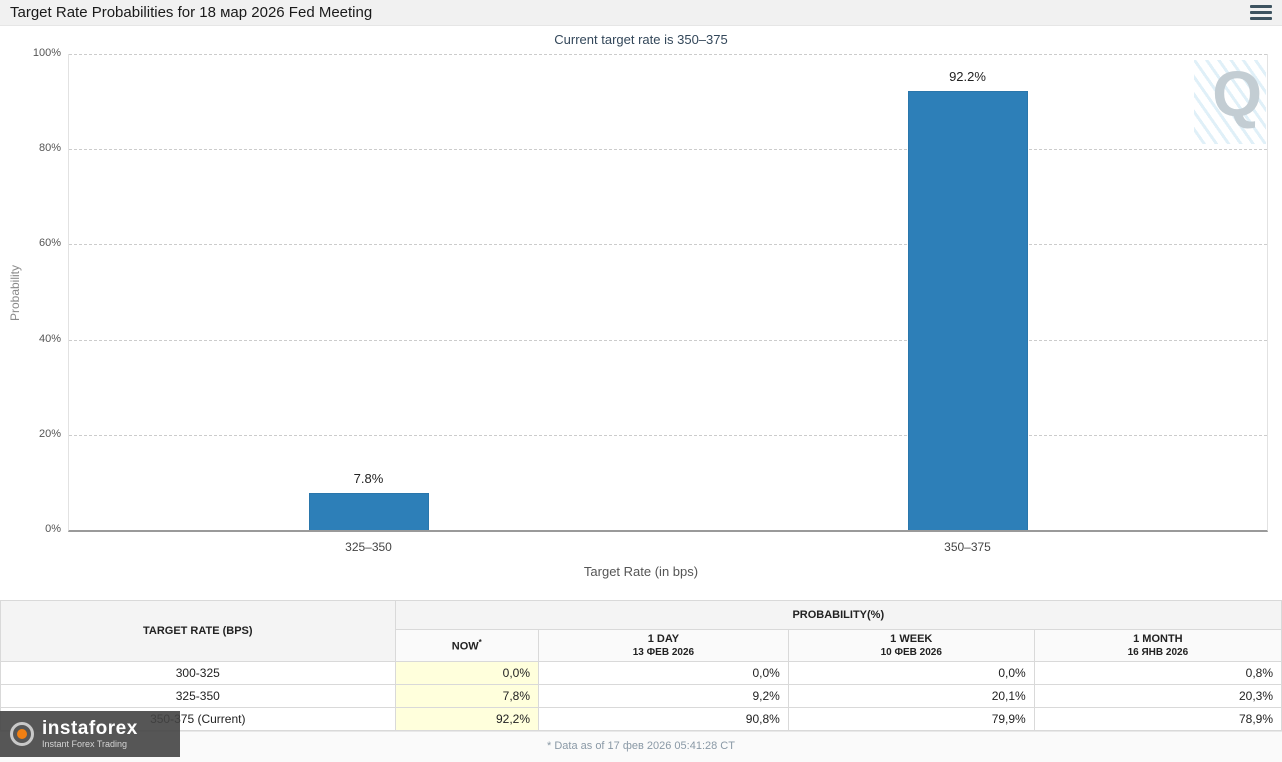  I want to click on probability-bar-325–350, so click(368, 511).